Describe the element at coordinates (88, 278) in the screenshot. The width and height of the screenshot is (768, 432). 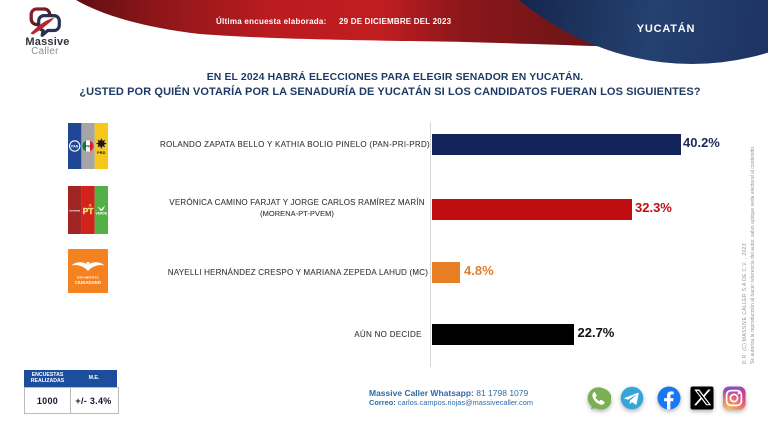
I see `svg-text: MOVIMIENTO` at that location.